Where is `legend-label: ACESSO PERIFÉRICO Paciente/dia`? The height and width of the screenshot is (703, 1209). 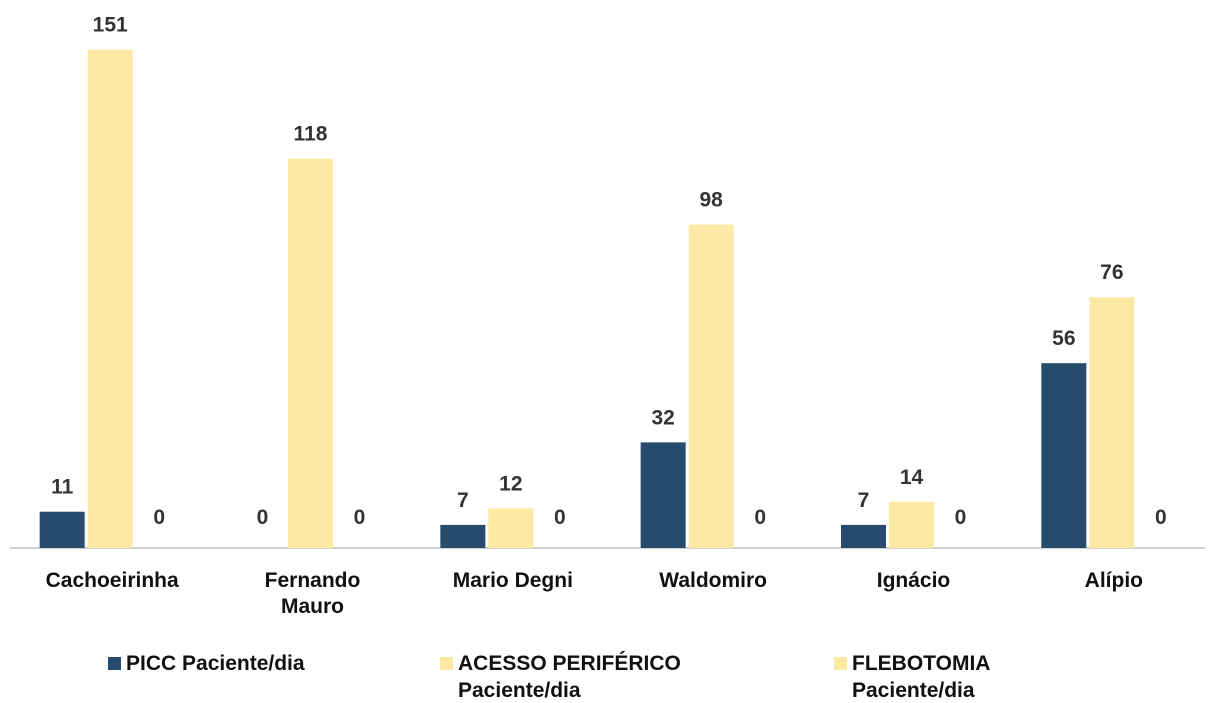 legend-label: ACESSO PERIFÉRICO Paciente/dia is located at coordinates (569, 677).